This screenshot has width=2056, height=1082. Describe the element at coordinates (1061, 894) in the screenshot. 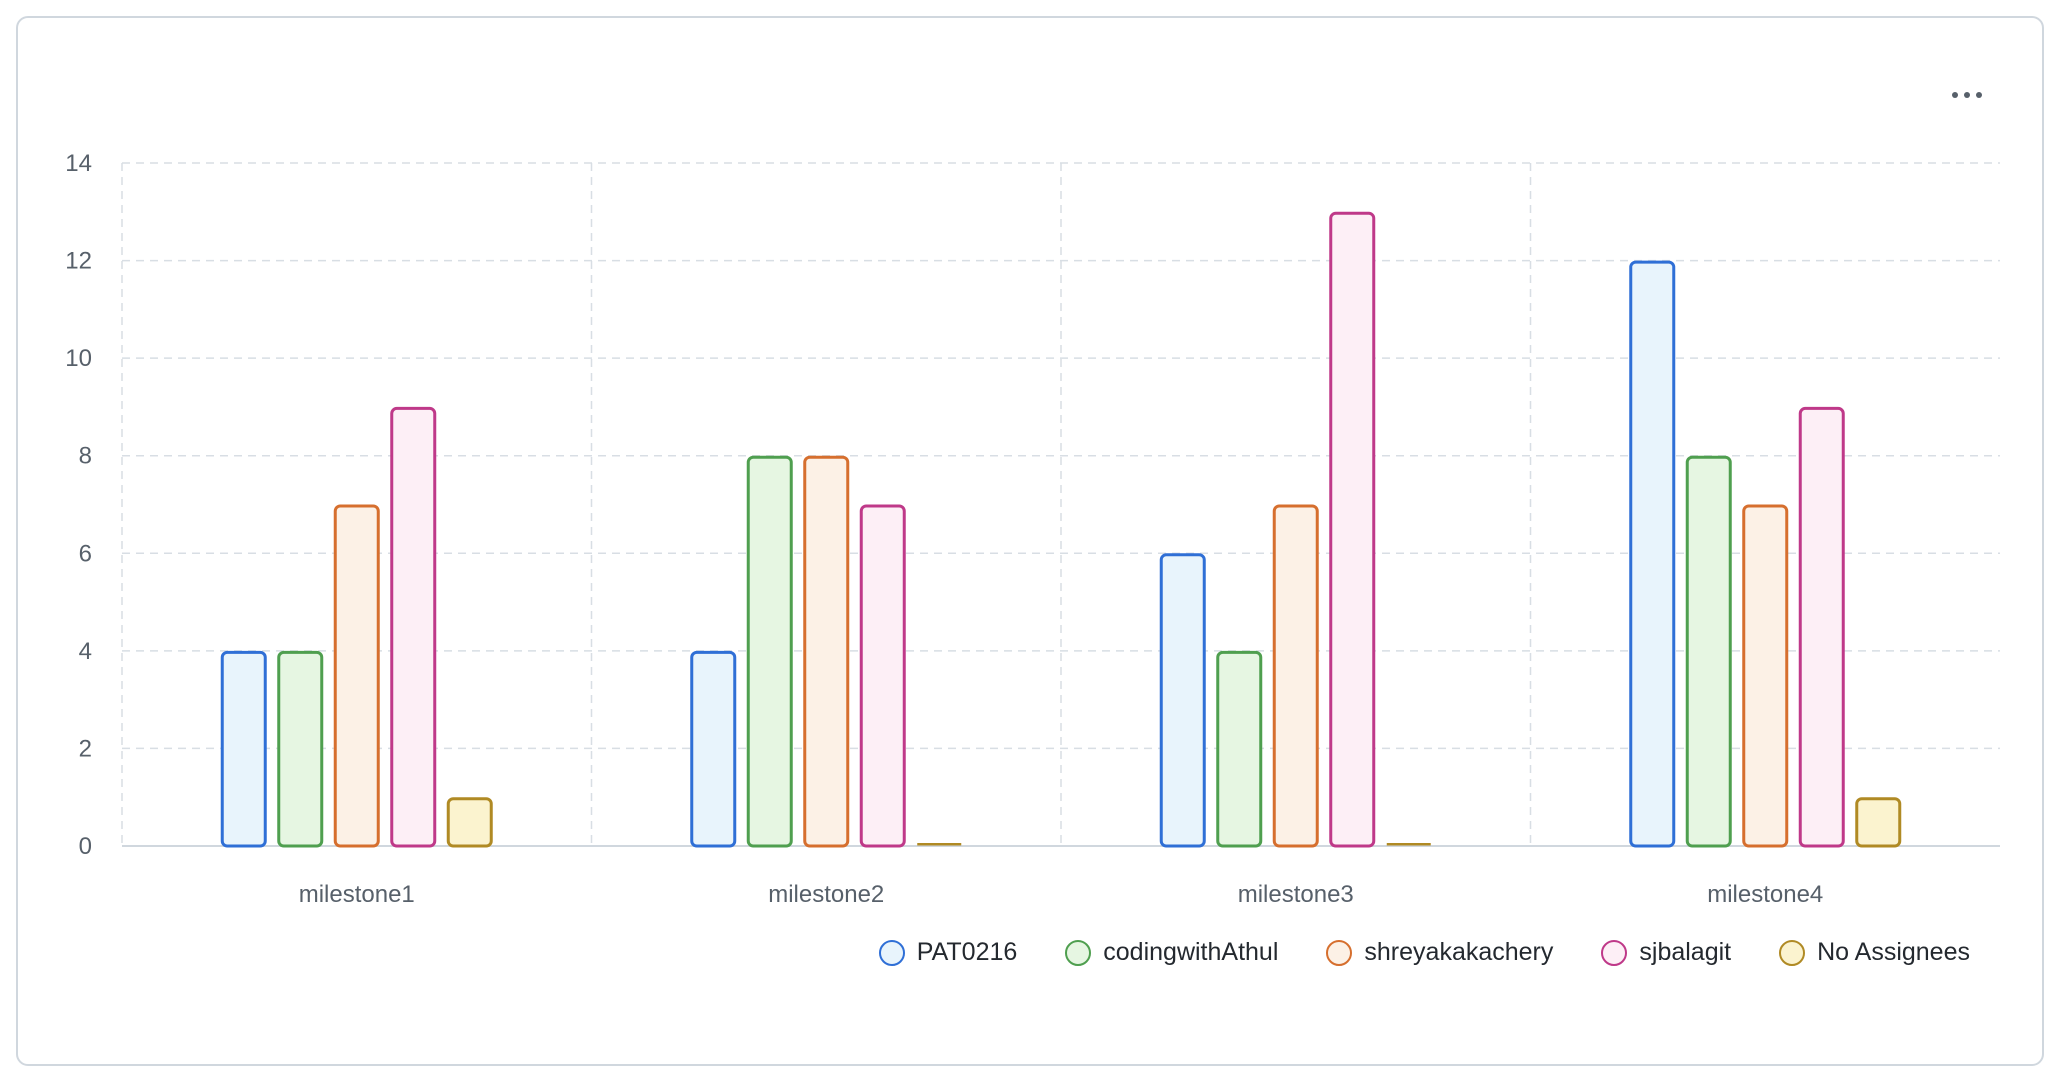

I see `x-axis-ticks: milestone1 milestone2 milestone3 milestone4` at that location.